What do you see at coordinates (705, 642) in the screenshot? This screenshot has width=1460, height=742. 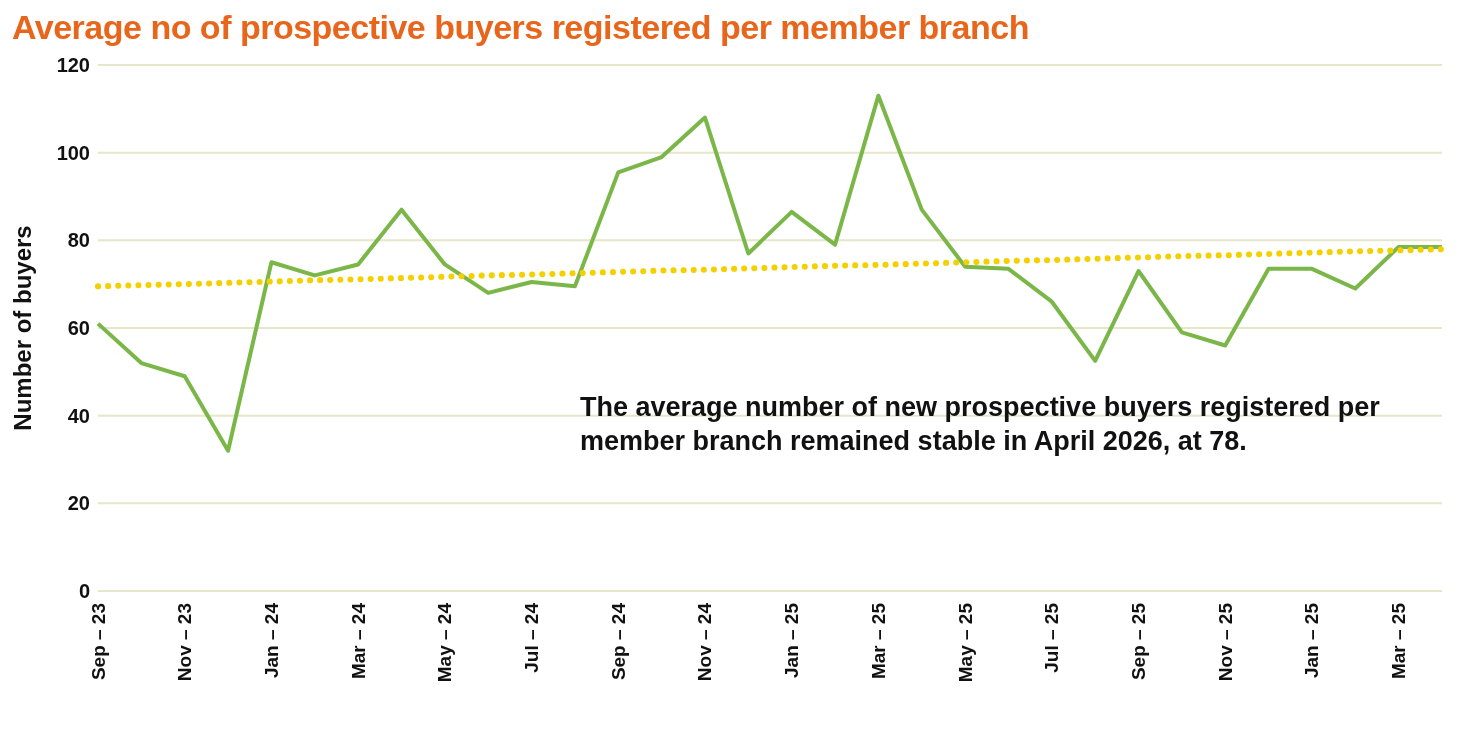 I see `x-tick-label: Nov – 24` at bounding box center [705, 642].